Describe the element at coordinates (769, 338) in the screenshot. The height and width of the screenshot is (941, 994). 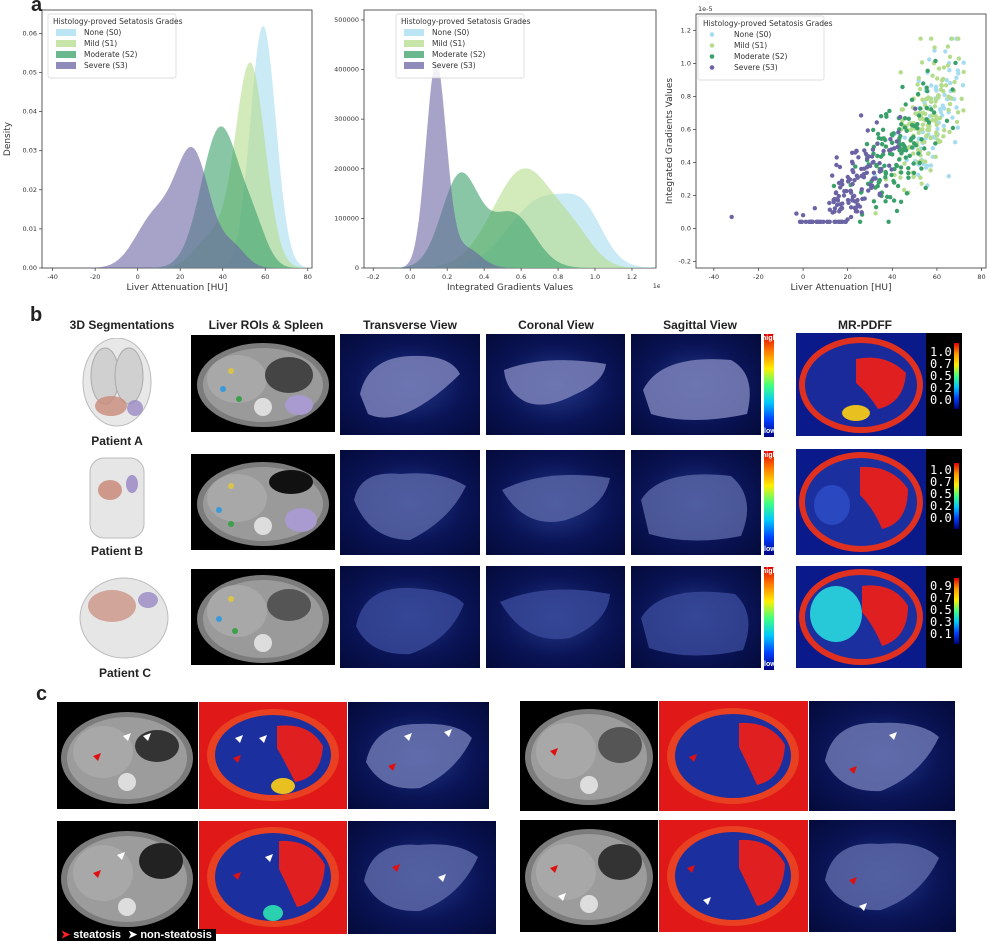
I see `colorbar-high-label: high` at that location.